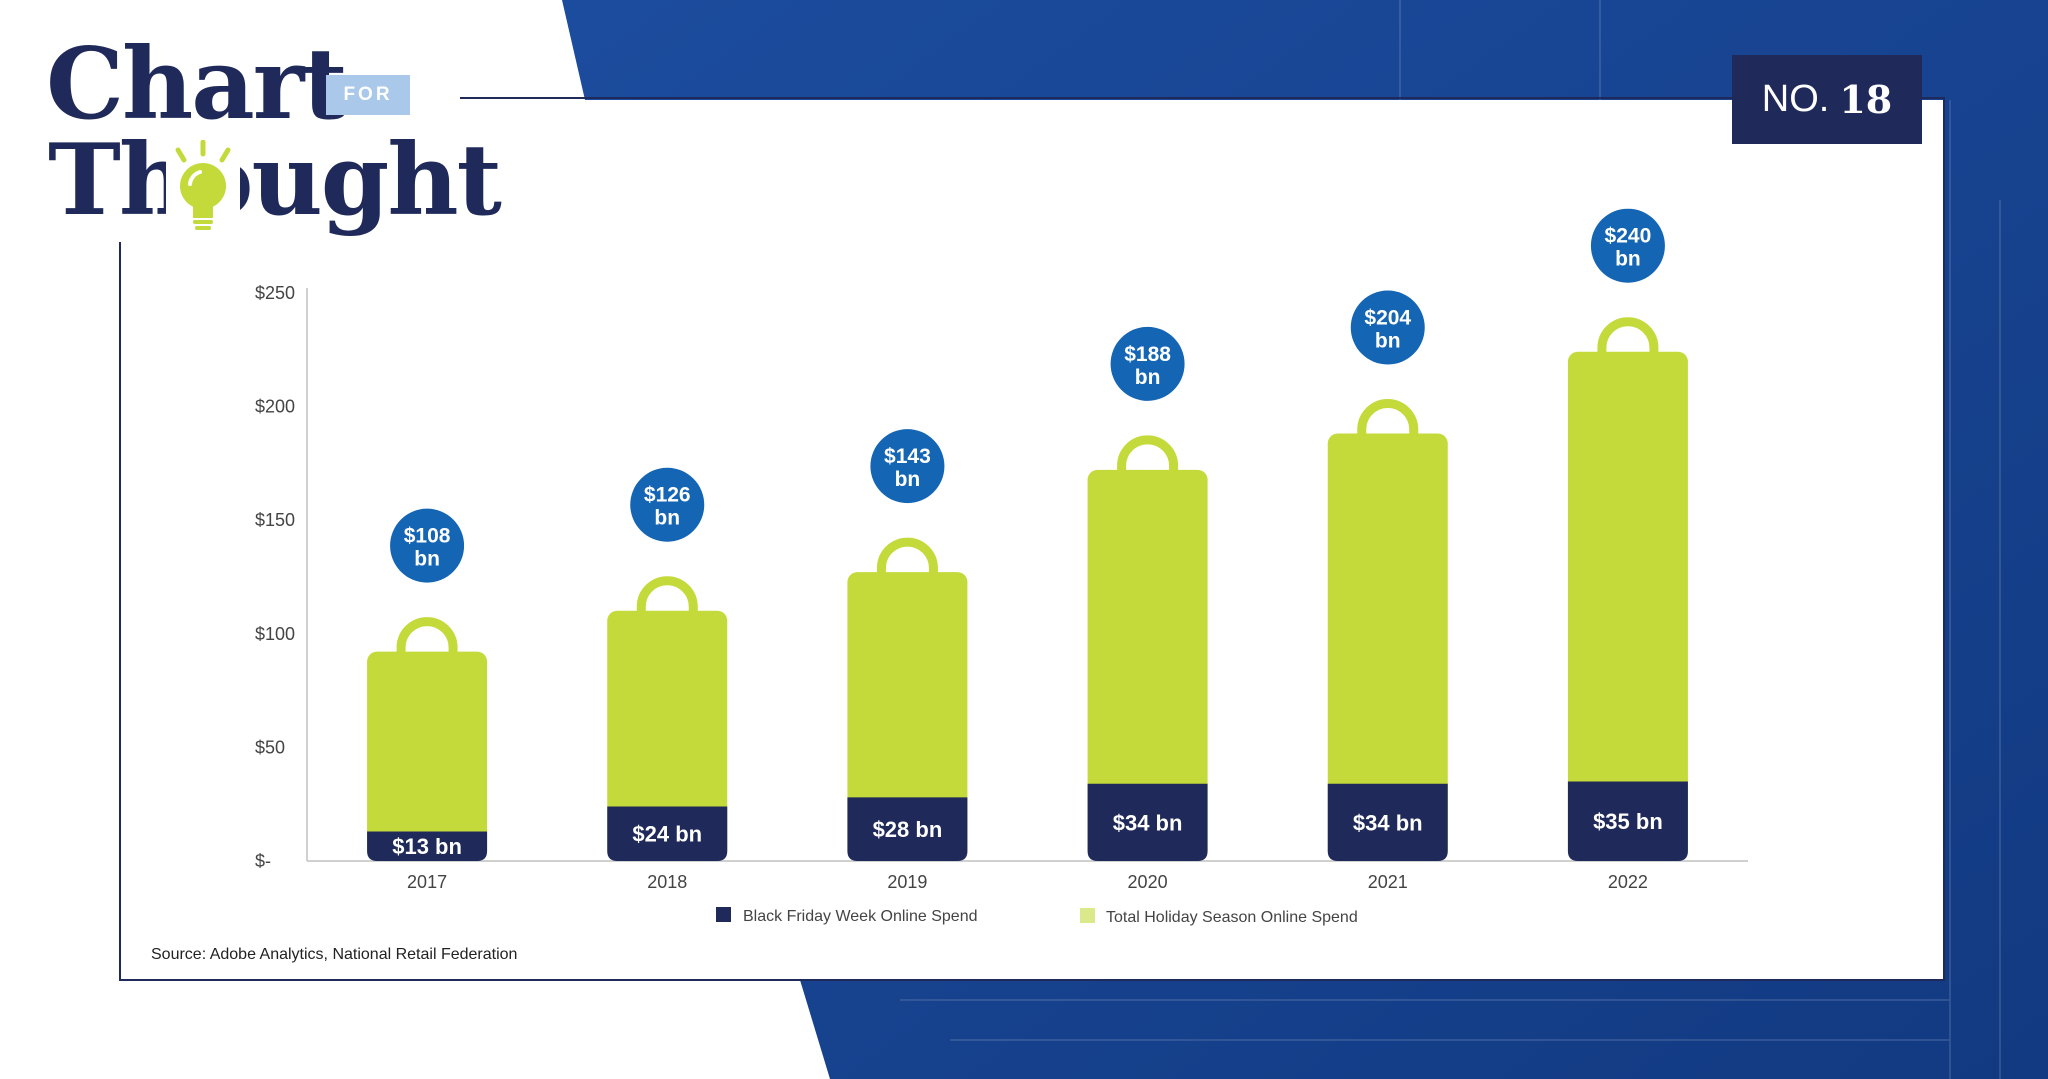 The height and width of the screenshot is (1079, 2048). Describe the element at coordinates (1232, 917) in the screenshot. I see `legend-label-total-holiday: Total Holiday Season Online Spend` at that location.